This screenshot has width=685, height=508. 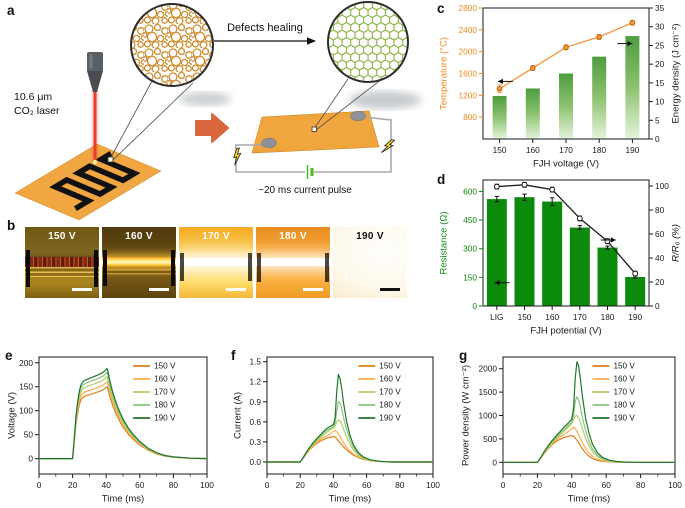 What do you see at coordinates (488, 416) in the screenshot?
I see `svg-text: 1000` at bounding box center [488, 416].